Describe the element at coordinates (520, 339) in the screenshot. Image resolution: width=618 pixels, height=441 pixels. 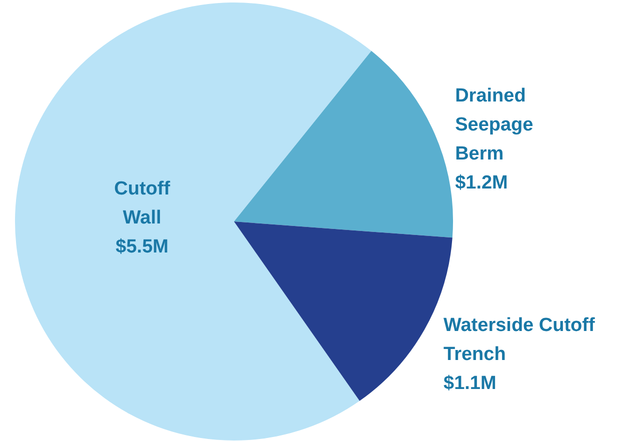
I see `slice-label: Waterside Cutoff Trench` at that location.